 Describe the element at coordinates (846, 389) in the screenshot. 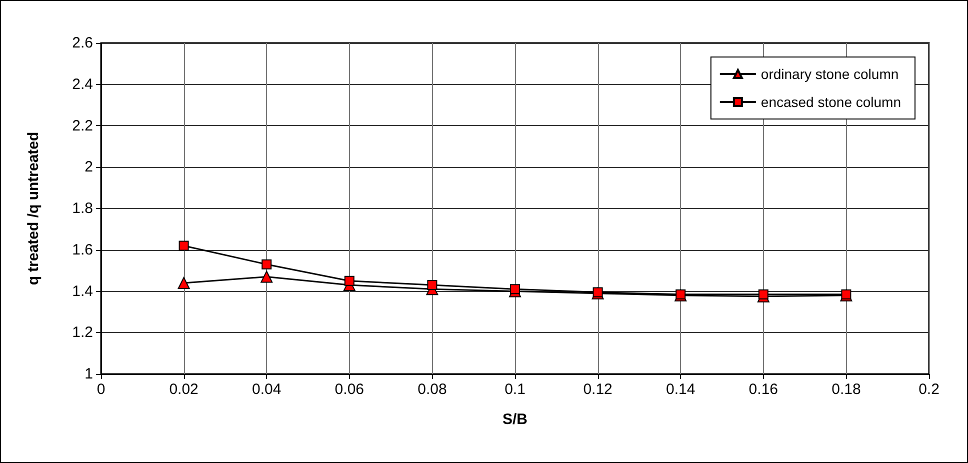

I see `x-tick-label: 0.18` at that location.